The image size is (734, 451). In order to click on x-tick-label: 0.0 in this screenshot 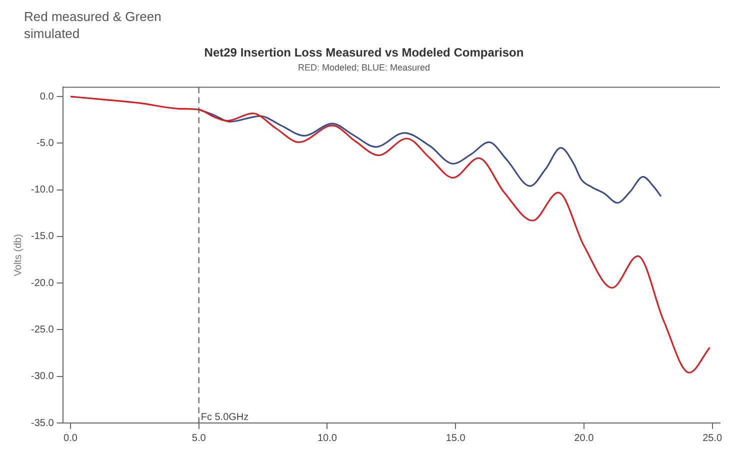, I will do `click(71, 438)`.